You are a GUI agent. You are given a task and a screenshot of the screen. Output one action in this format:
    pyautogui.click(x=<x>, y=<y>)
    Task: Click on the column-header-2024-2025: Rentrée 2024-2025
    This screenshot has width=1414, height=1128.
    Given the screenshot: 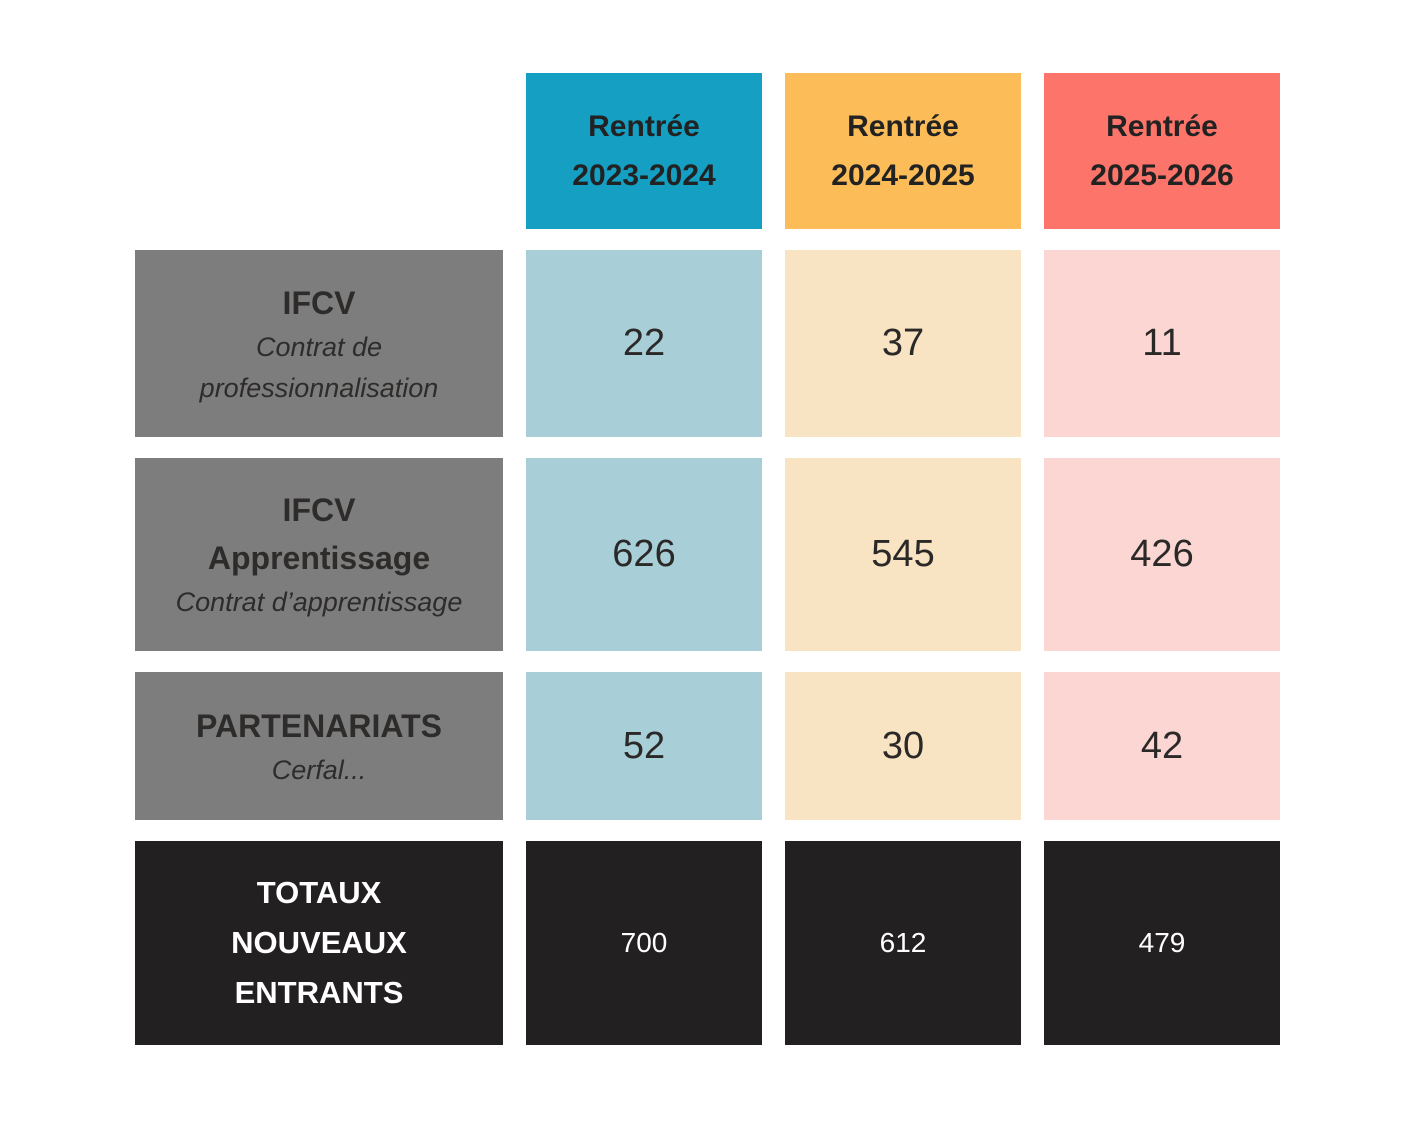 What is the action you would take?
    pyautogui.click(x=903, y=151)
    